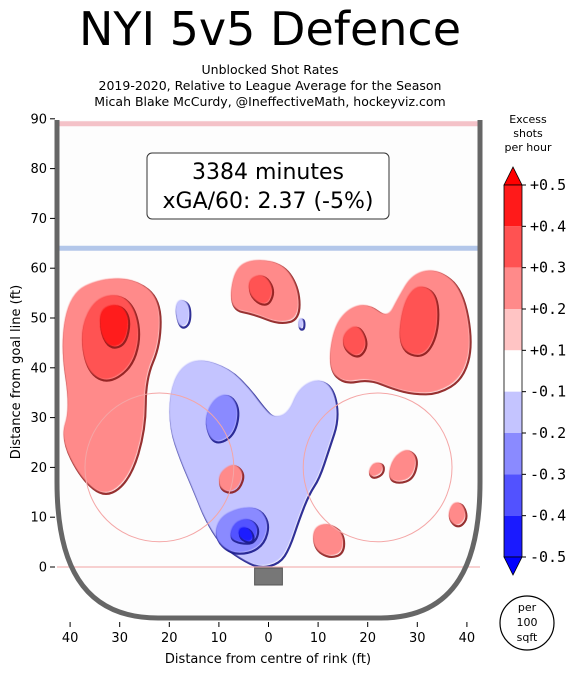 This screenshot has width=581, height=675. Describe the element at coordinates (268, 659) in the screenshot. I see `x-axis-label: Distance from centre of rink (ft)` at that location.